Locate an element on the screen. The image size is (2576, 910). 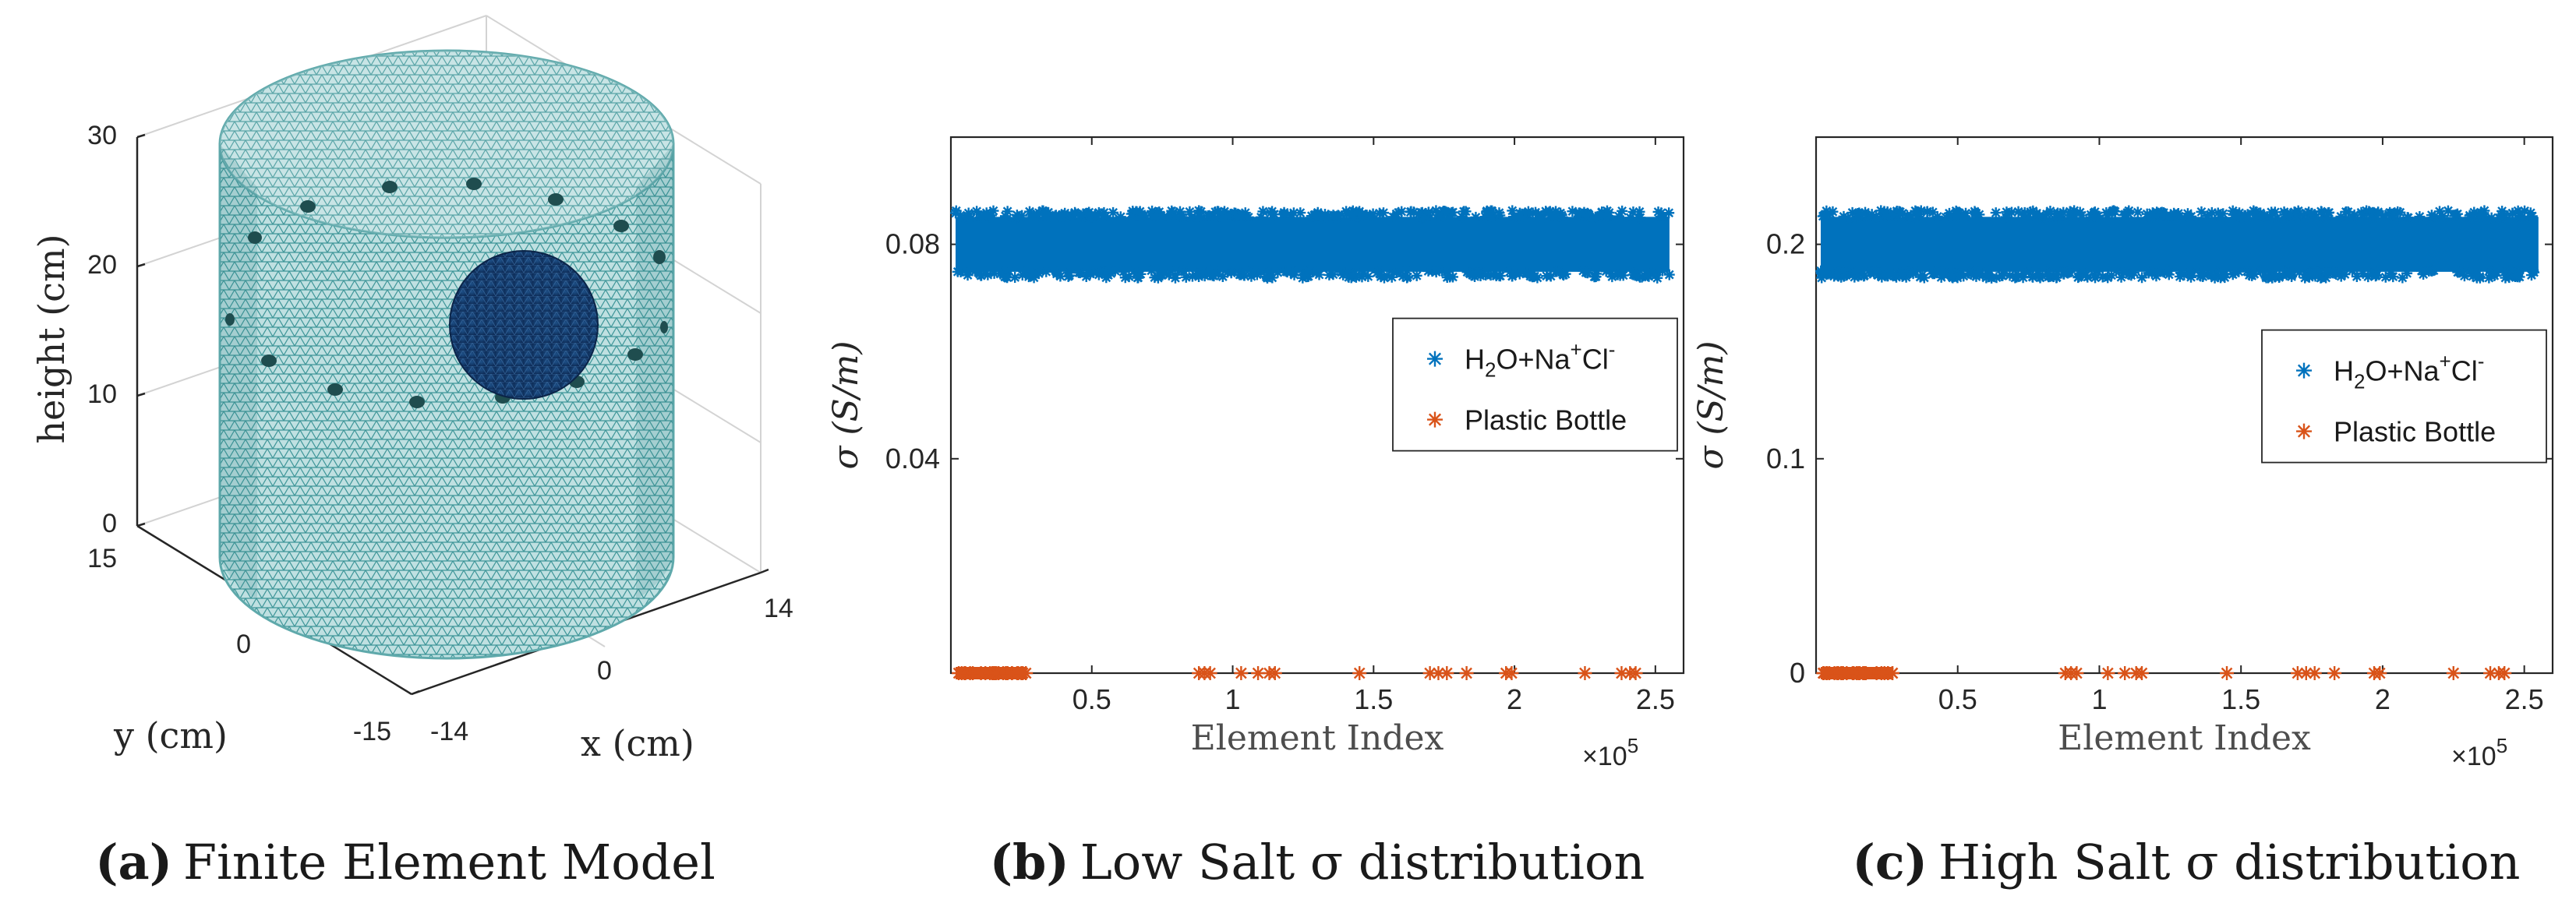
series-saline-band is located at coordinates (2180, 244).